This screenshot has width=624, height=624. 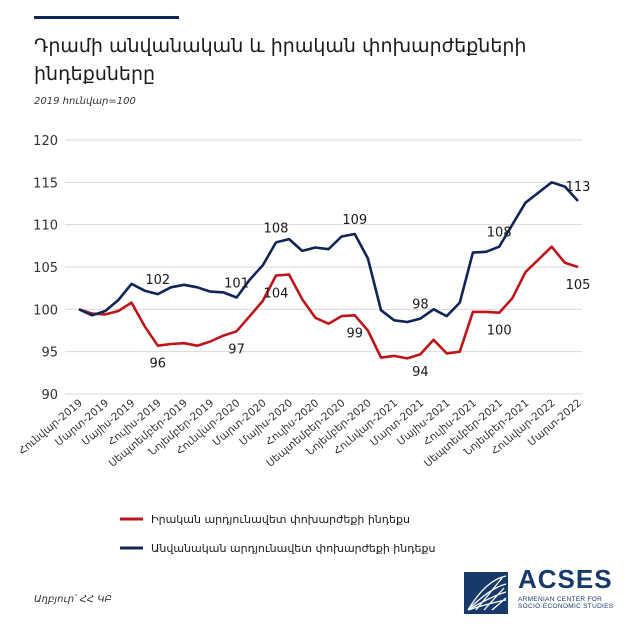 What do you see at coordinates (85, 101) in the screenshot?
I see `chart-subtitle: 2019 հունվար=100` at bounding box center [85, 101].